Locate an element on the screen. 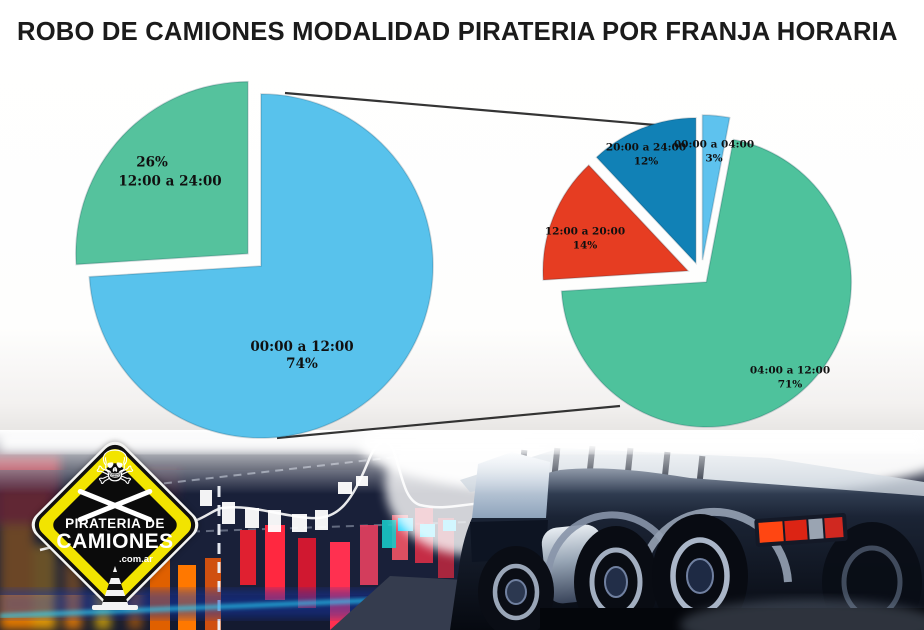 Image resolution: width=924 pixels, height=630 pixels. logo-text-line2: CAMIONES is located at coordinates (115, 541).